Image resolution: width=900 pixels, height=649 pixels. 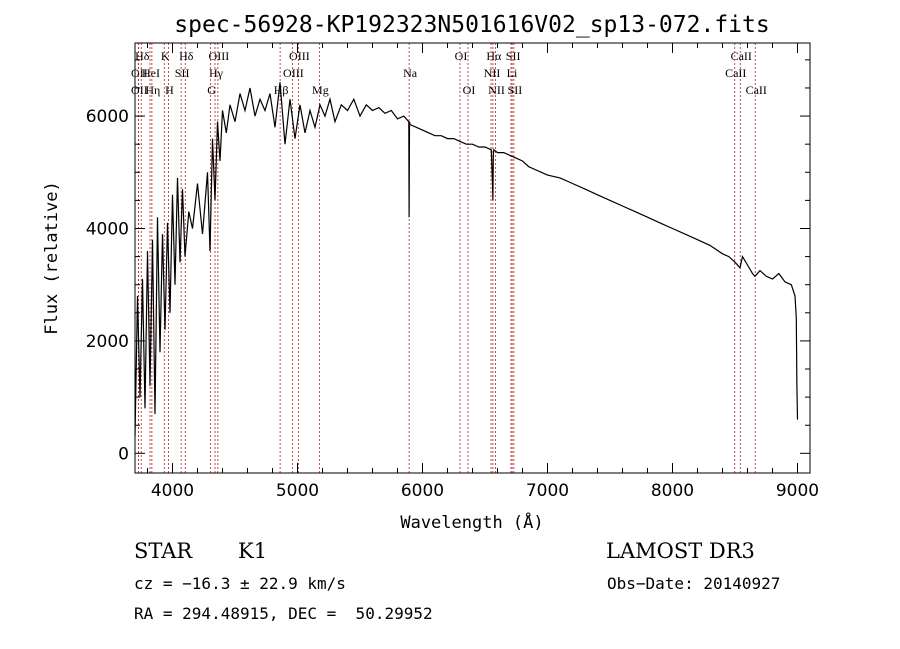 I want to click on x-tick-label-4000: 4000, so click(x=172, y=491).